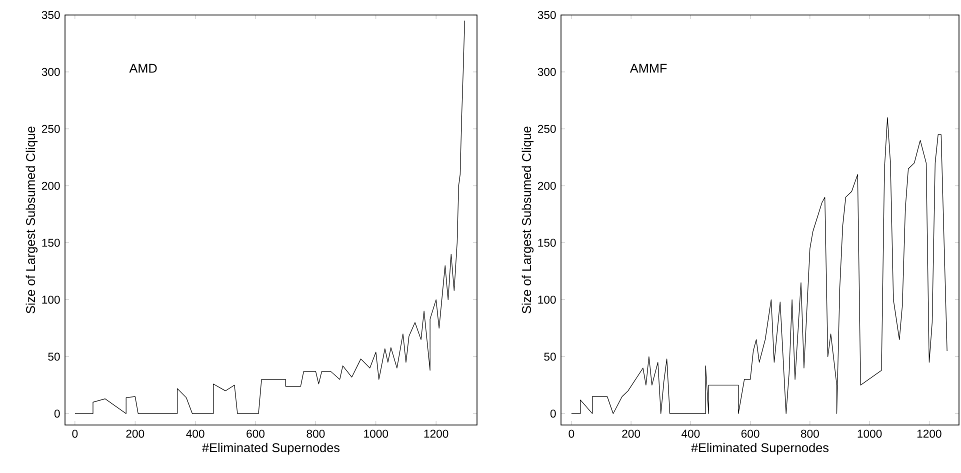 The height and width of the screenshot is (473, 961). What do you see at coordinates (648, 68) in the screenshot?
I see `annotation: AMMF` at bounding box center [648, 68].